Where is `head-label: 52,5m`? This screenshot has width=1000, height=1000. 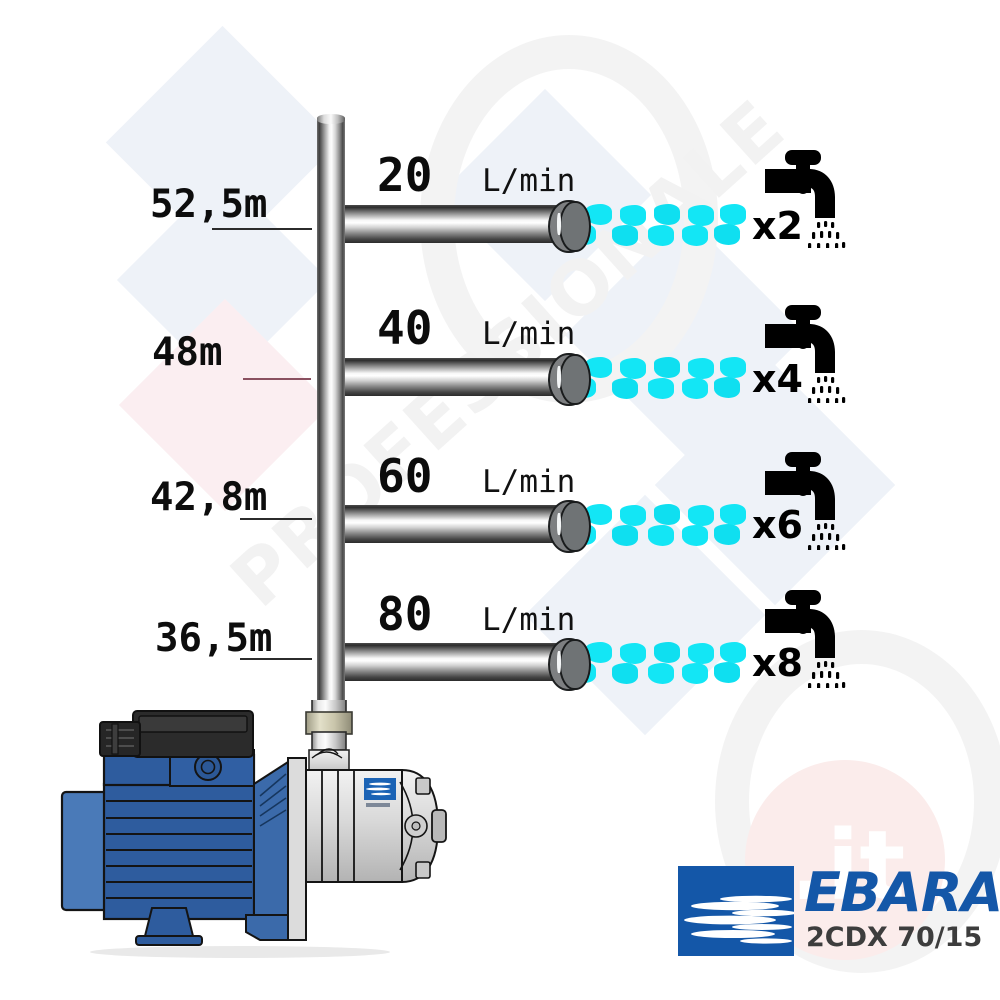
head-label: 52,5m is located at coordinates (209, 204).